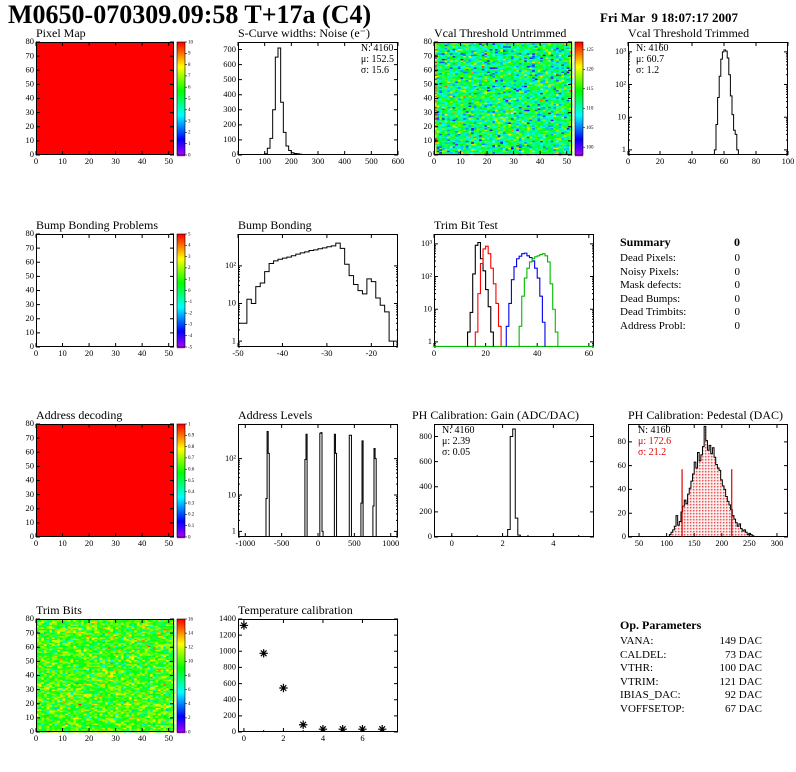 This screenshot has height=772, width=796. What do you see at coordinates (190, 14) in the screenshot?
I see `page-title: M0650-070309.09:58 T+17a (C4)` at bounding box center [190, 14].